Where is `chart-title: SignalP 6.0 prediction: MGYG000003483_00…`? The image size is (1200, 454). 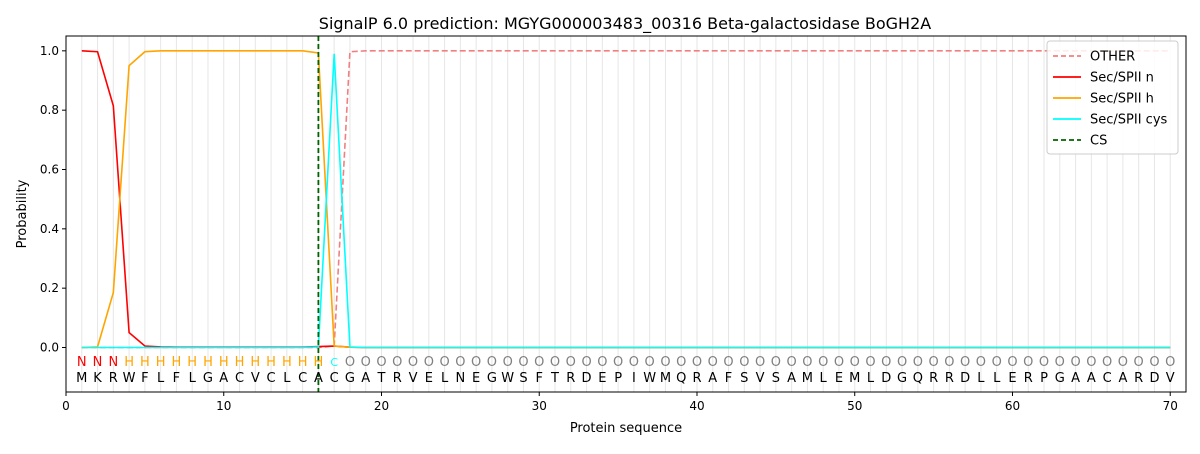
chart-title: SignalP 6.0 prediction: MGYG000003483_00… is located at coordinates (625, 24).